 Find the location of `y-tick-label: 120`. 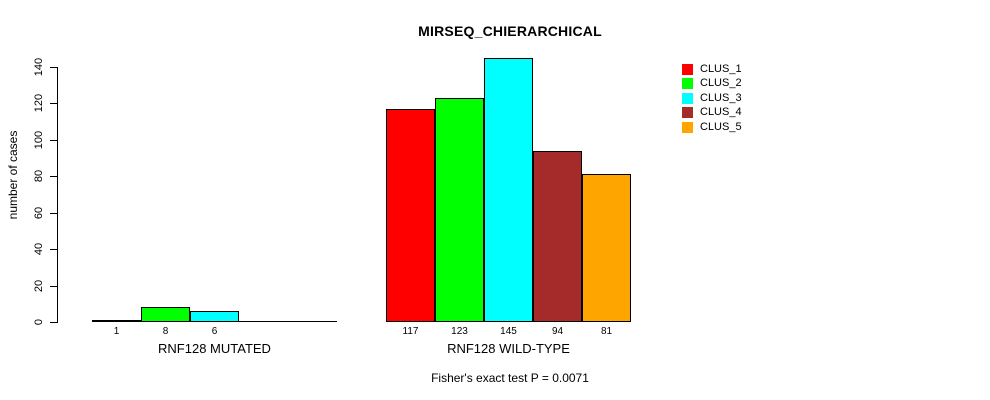

y-tick-label: 120 is located at coordinates (39, 103).